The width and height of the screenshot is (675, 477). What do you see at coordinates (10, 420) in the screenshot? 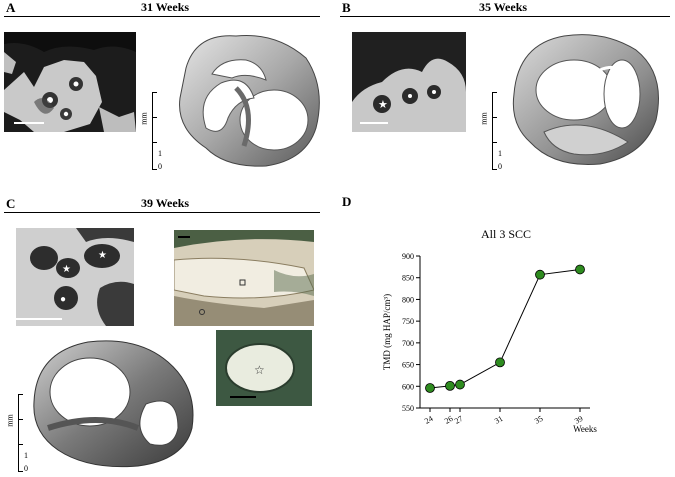
I see `panel-c-mm-label: mm` at bounding box center [10, 420].